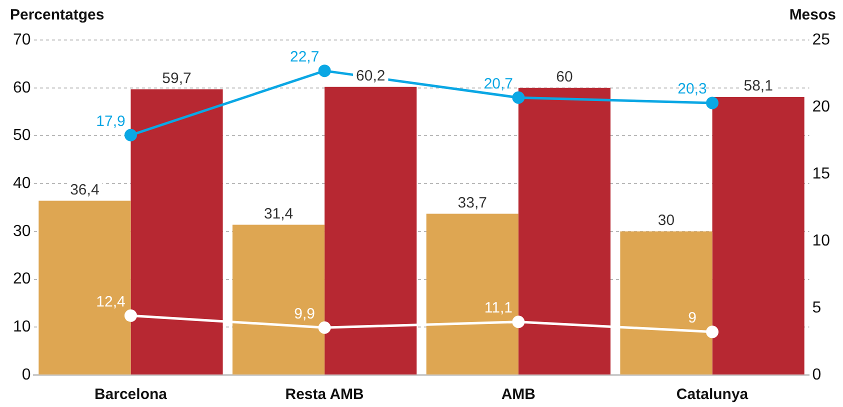 The height and width of the screenshot is (407, 843). Describe the element at coordinates (324, 395) in the screenshot. I see `x-tick-label: Resta AMB` at that location.